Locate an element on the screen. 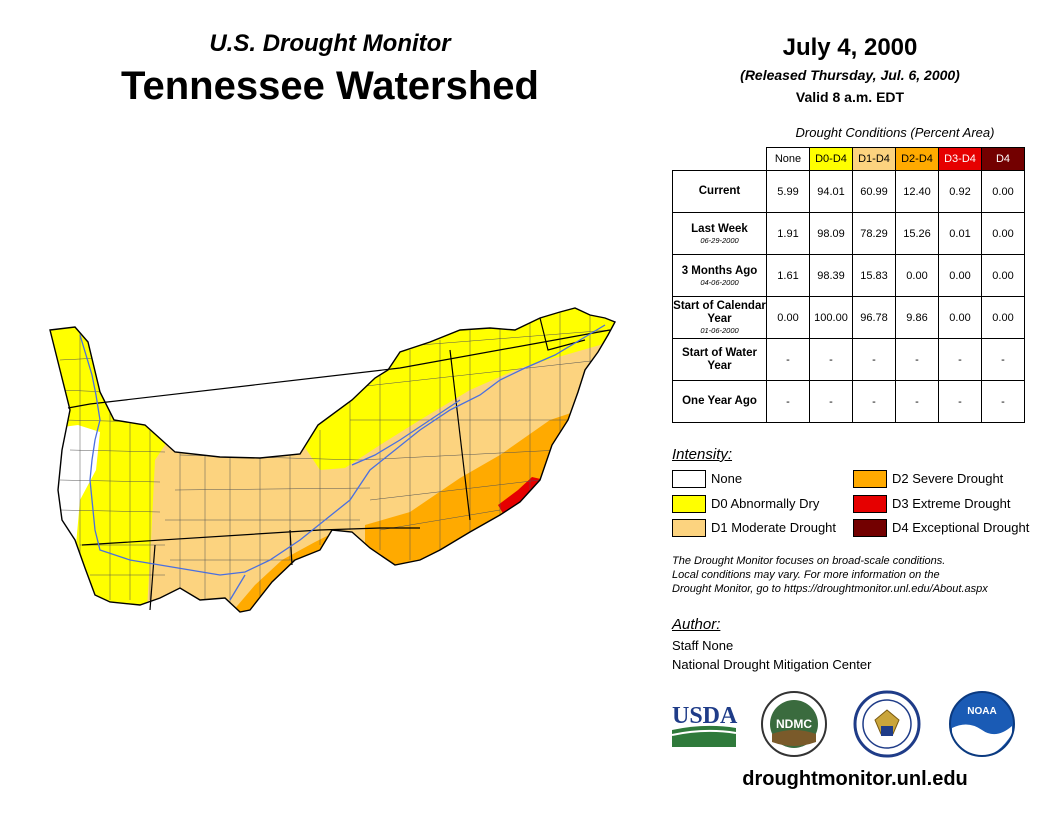 The width and height of the screenshot is (1056, 816). release-date: (Released Thursday, Jul. 6, 2000) is located at coordinates (850, 75).